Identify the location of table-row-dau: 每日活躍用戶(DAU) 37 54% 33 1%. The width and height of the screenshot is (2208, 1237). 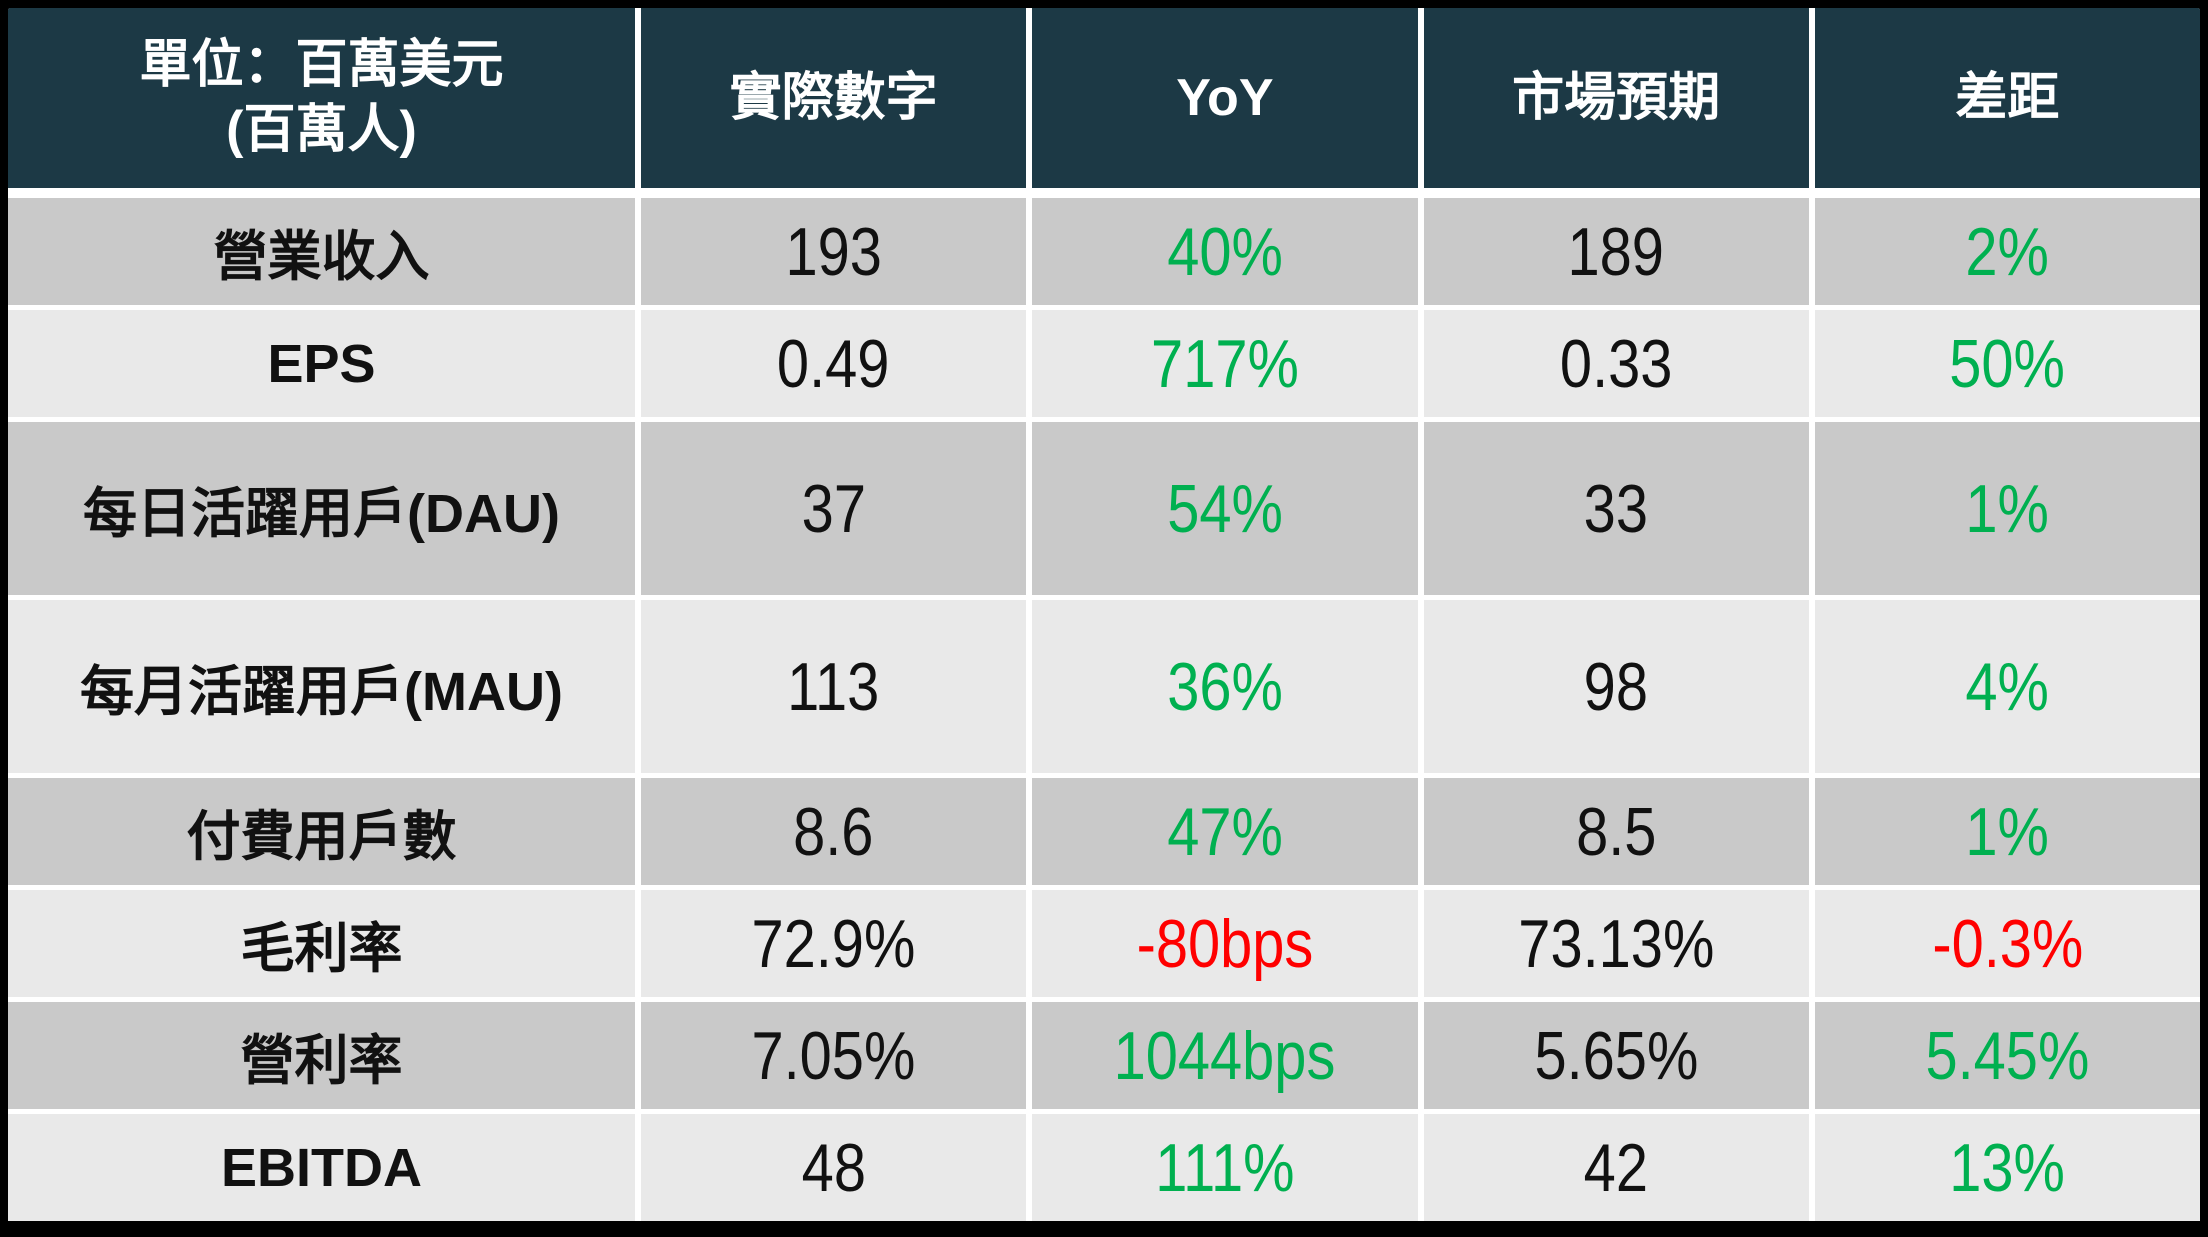
(1104, 508).